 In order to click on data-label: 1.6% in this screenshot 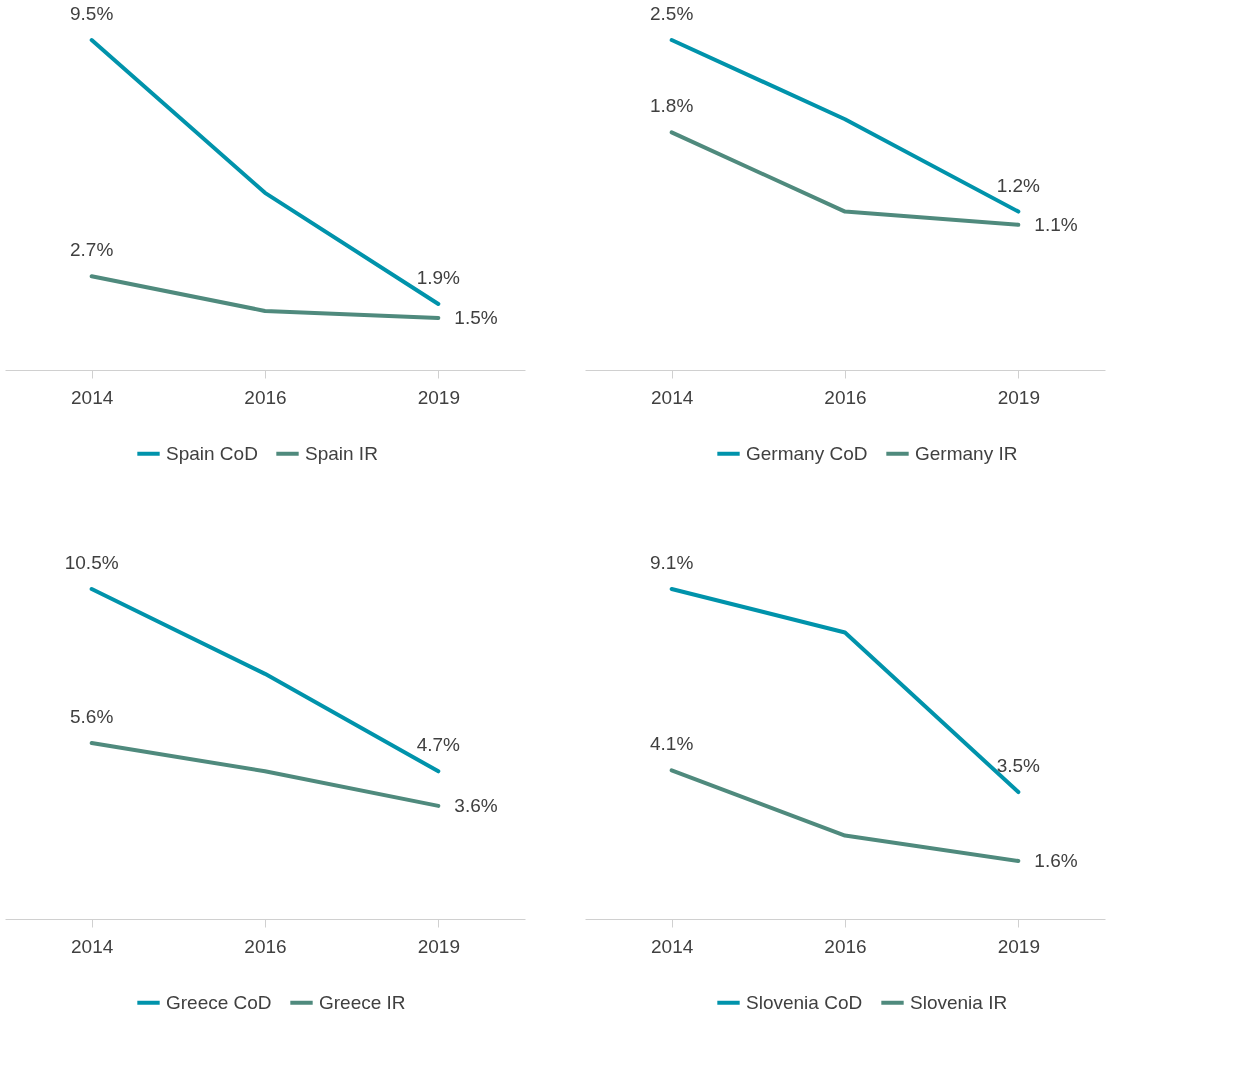, I will do `click(1056, 860)`.